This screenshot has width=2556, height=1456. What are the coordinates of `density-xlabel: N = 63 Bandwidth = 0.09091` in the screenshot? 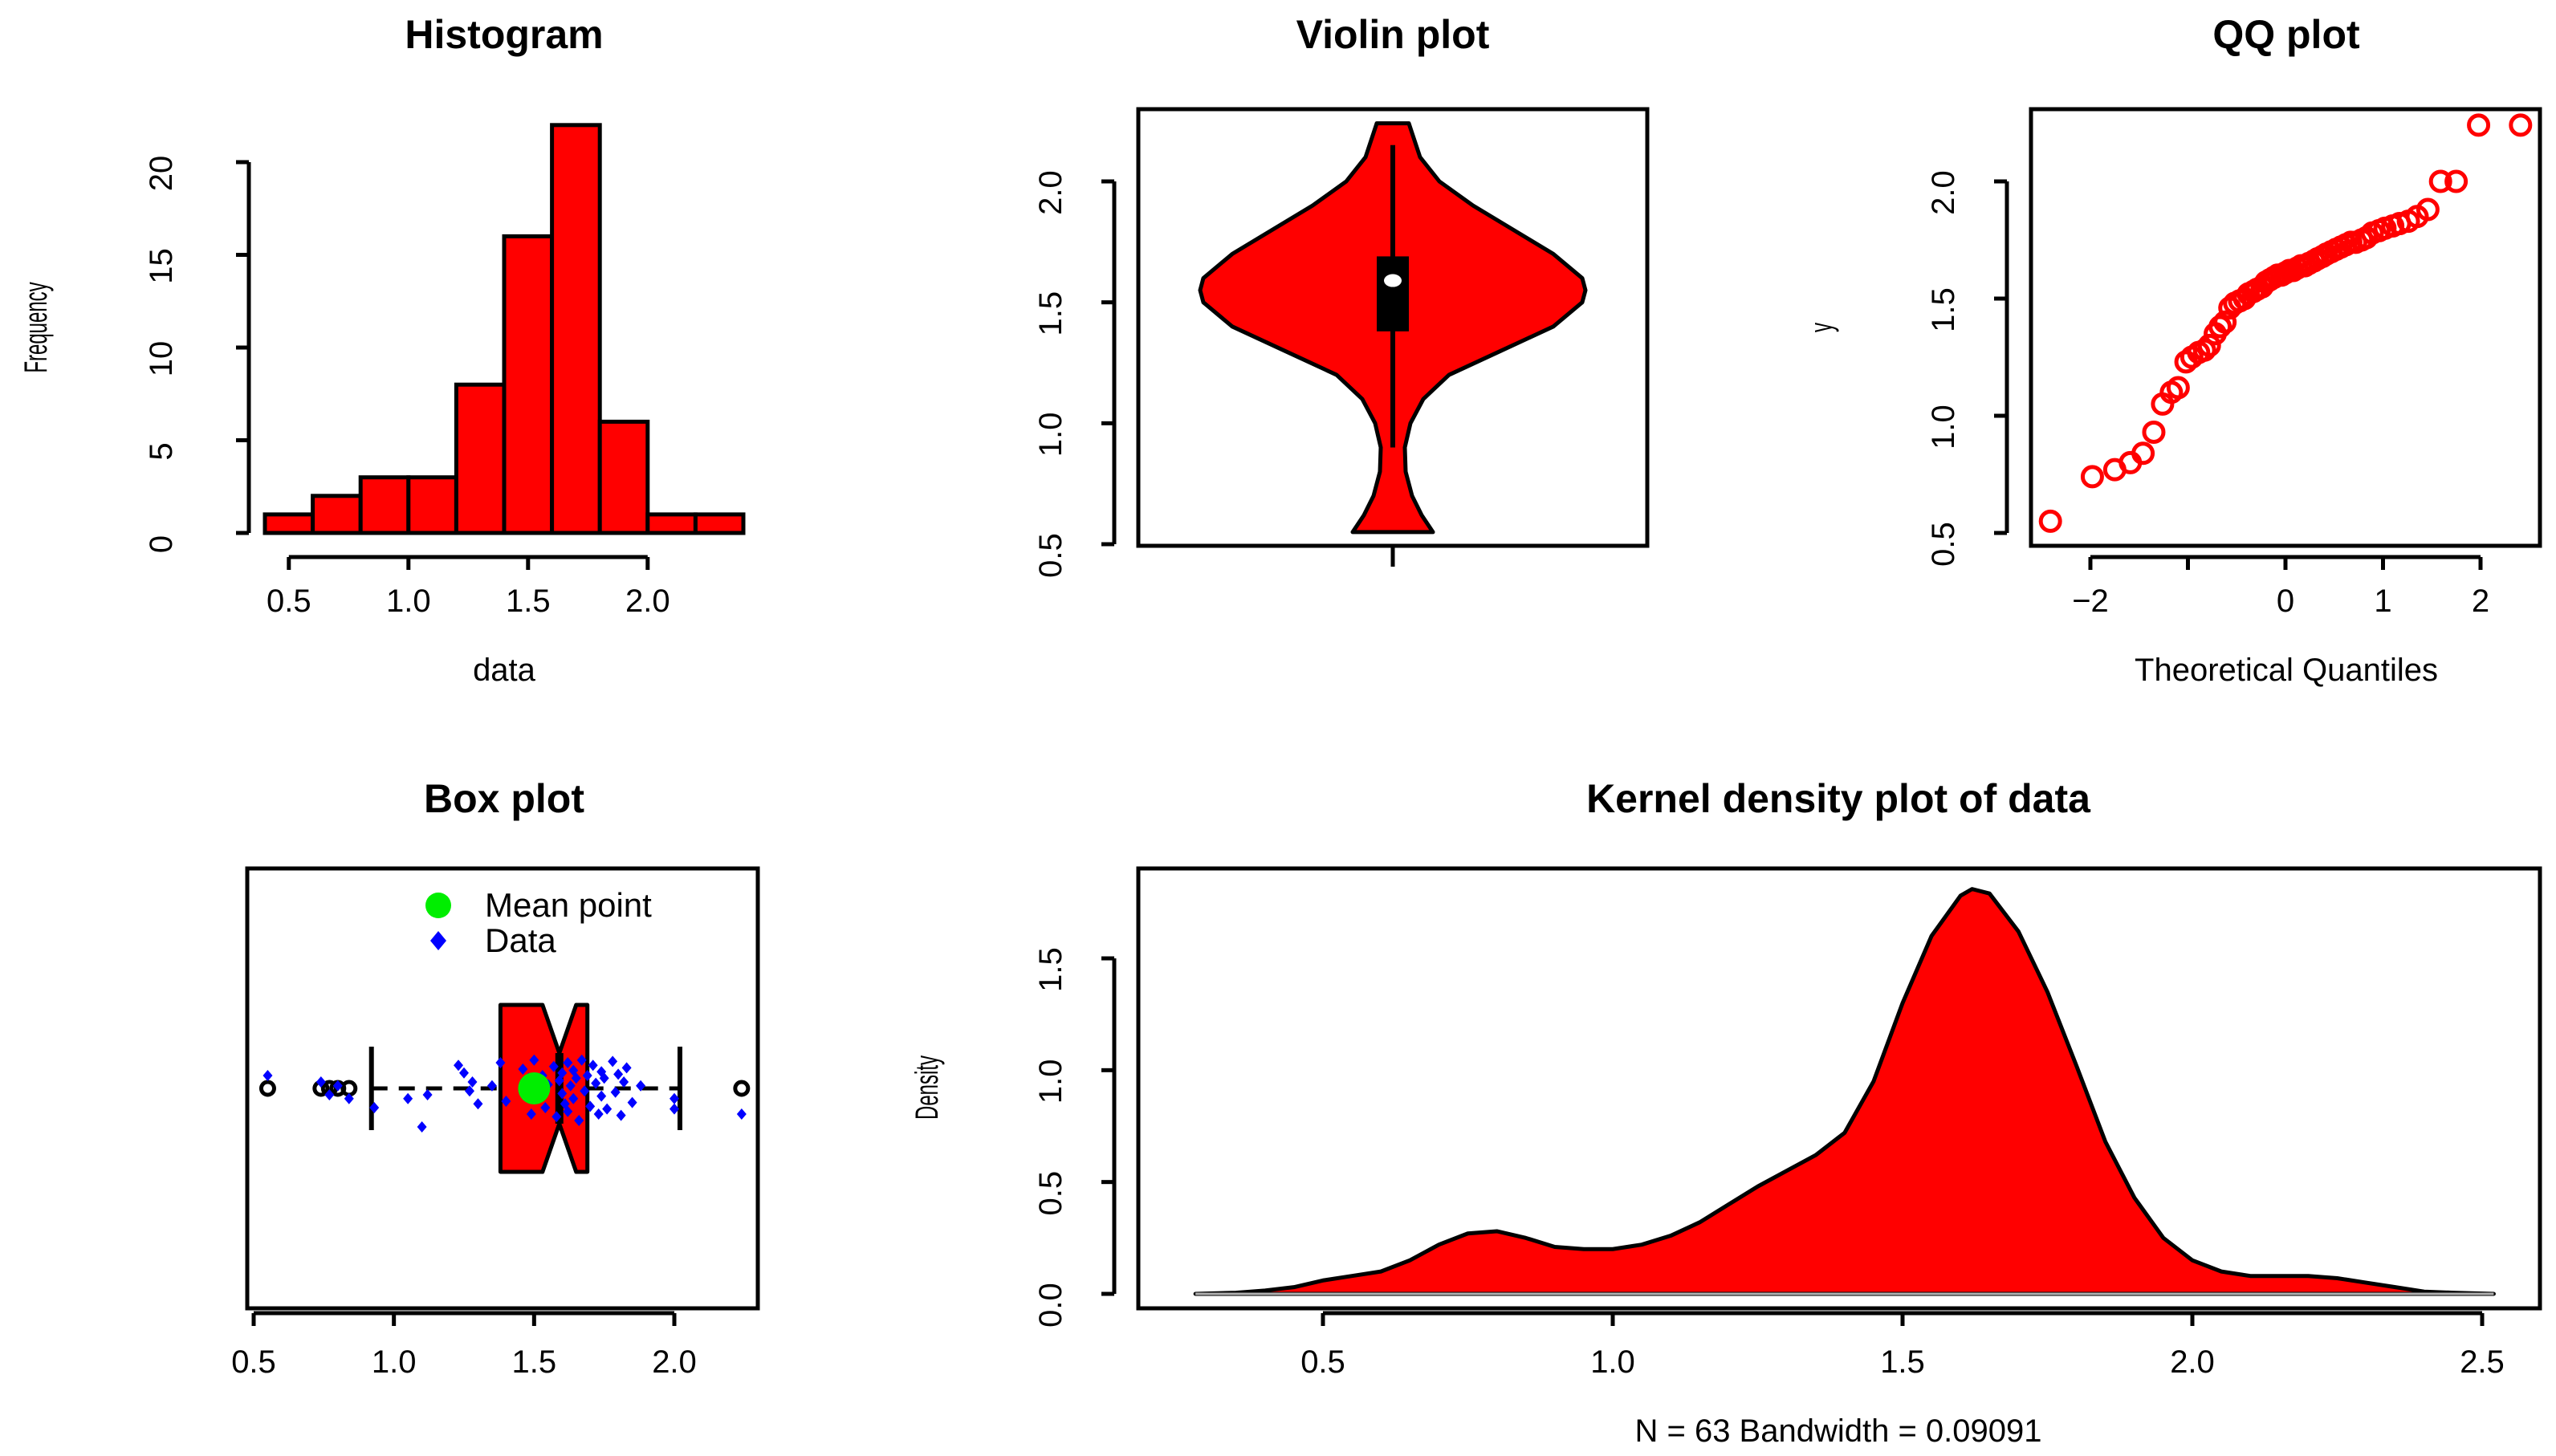 It's located at (1837, 1431).